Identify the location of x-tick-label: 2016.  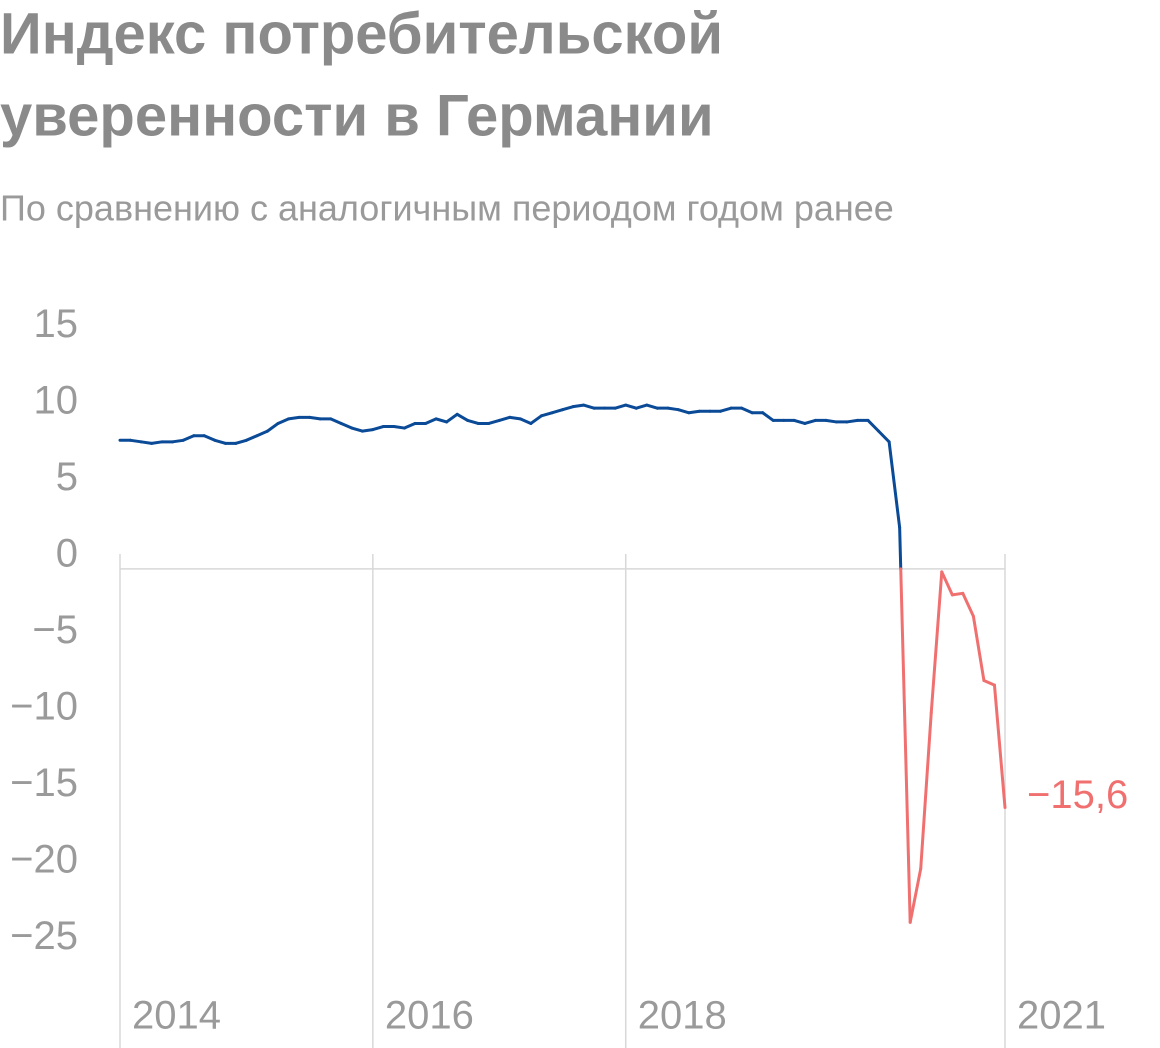
(429, 1016).